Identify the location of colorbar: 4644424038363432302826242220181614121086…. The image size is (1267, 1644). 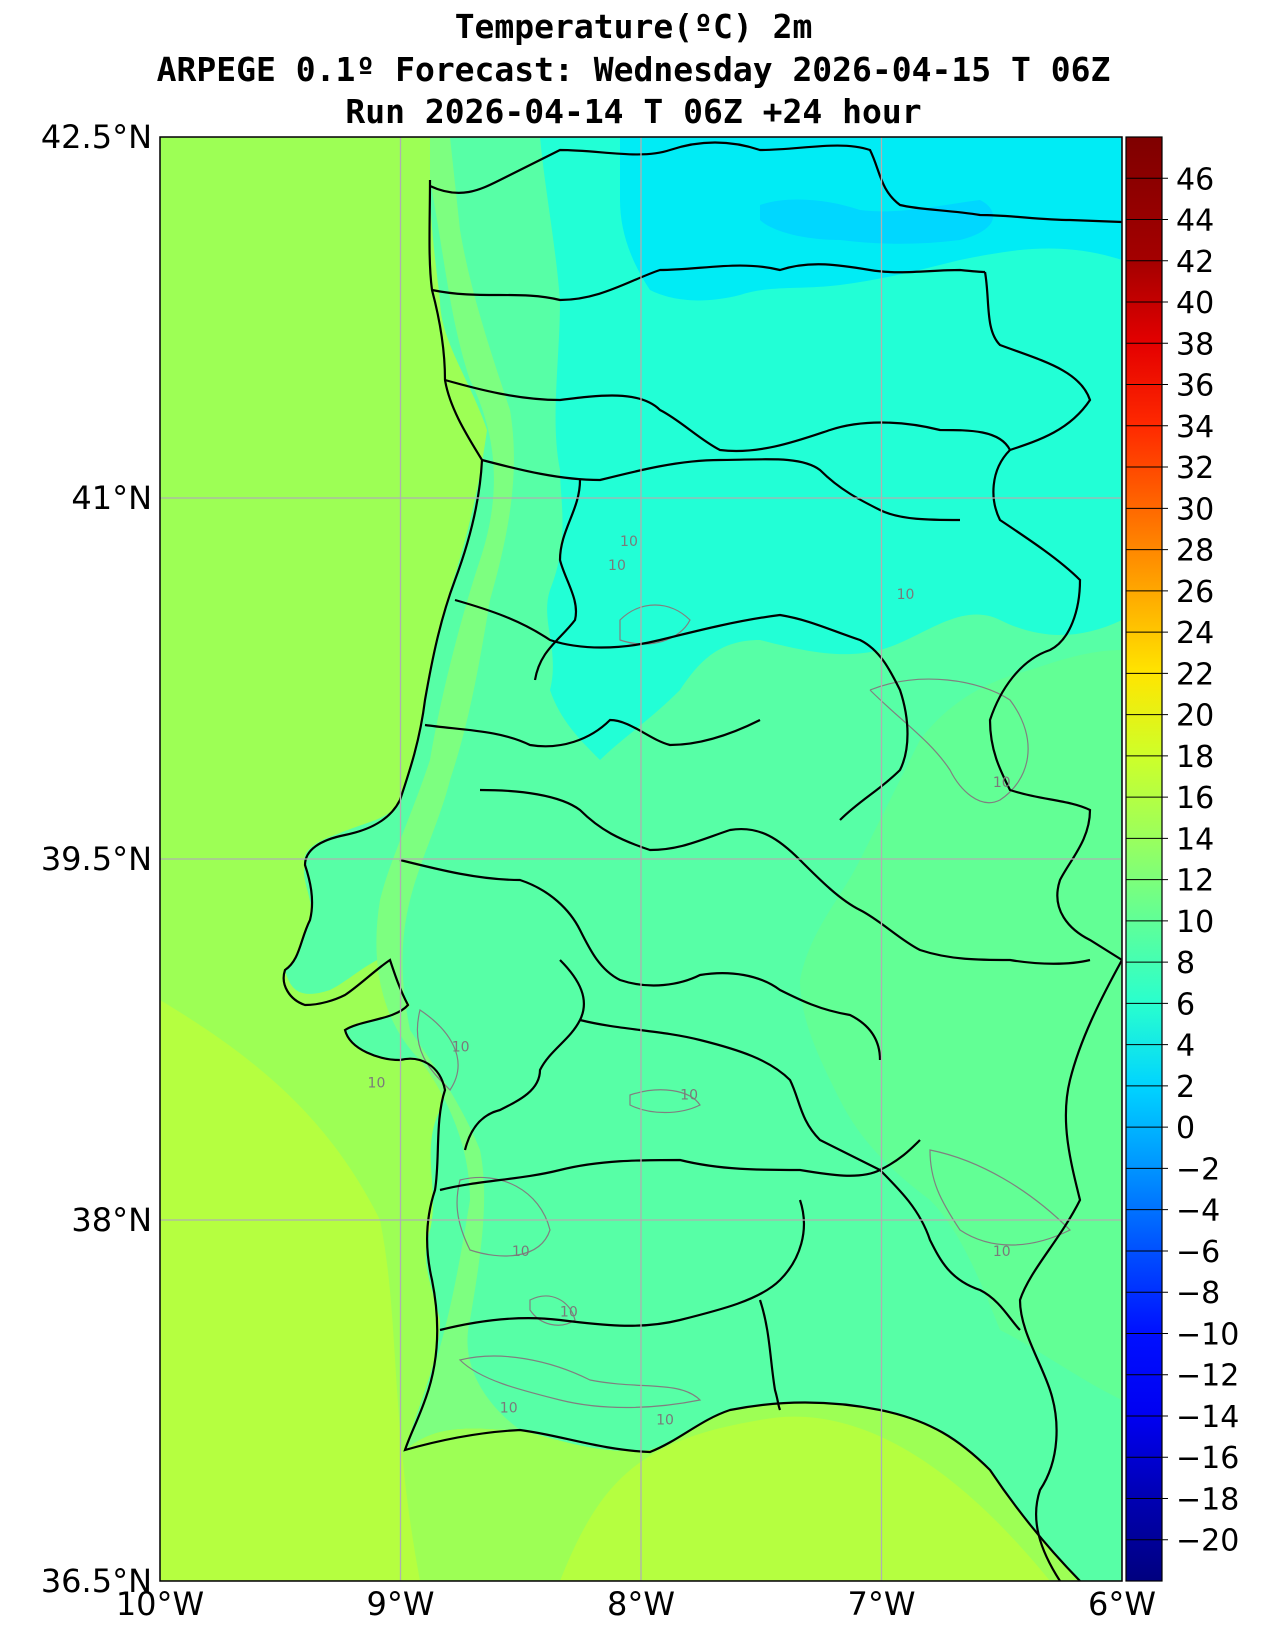
(1182, 859).